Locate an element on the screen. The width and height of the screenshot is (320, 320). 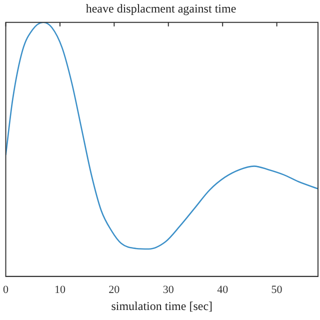
x-tick-label: 40 is located at coordinates (223, 290).